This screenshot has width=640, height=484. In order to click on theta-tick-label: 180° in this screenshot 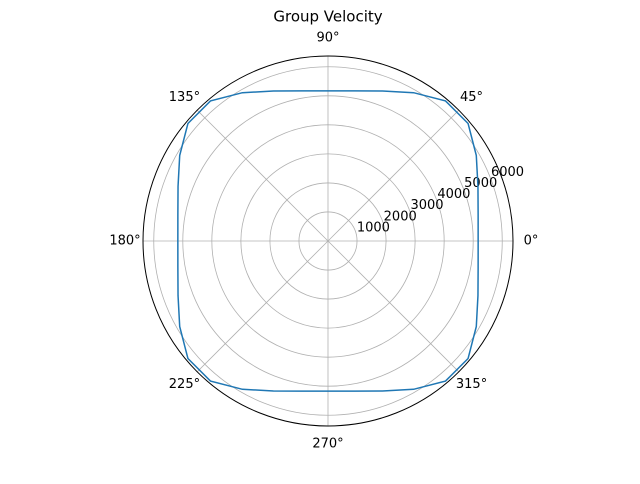, I will do `click(124, 241)`.